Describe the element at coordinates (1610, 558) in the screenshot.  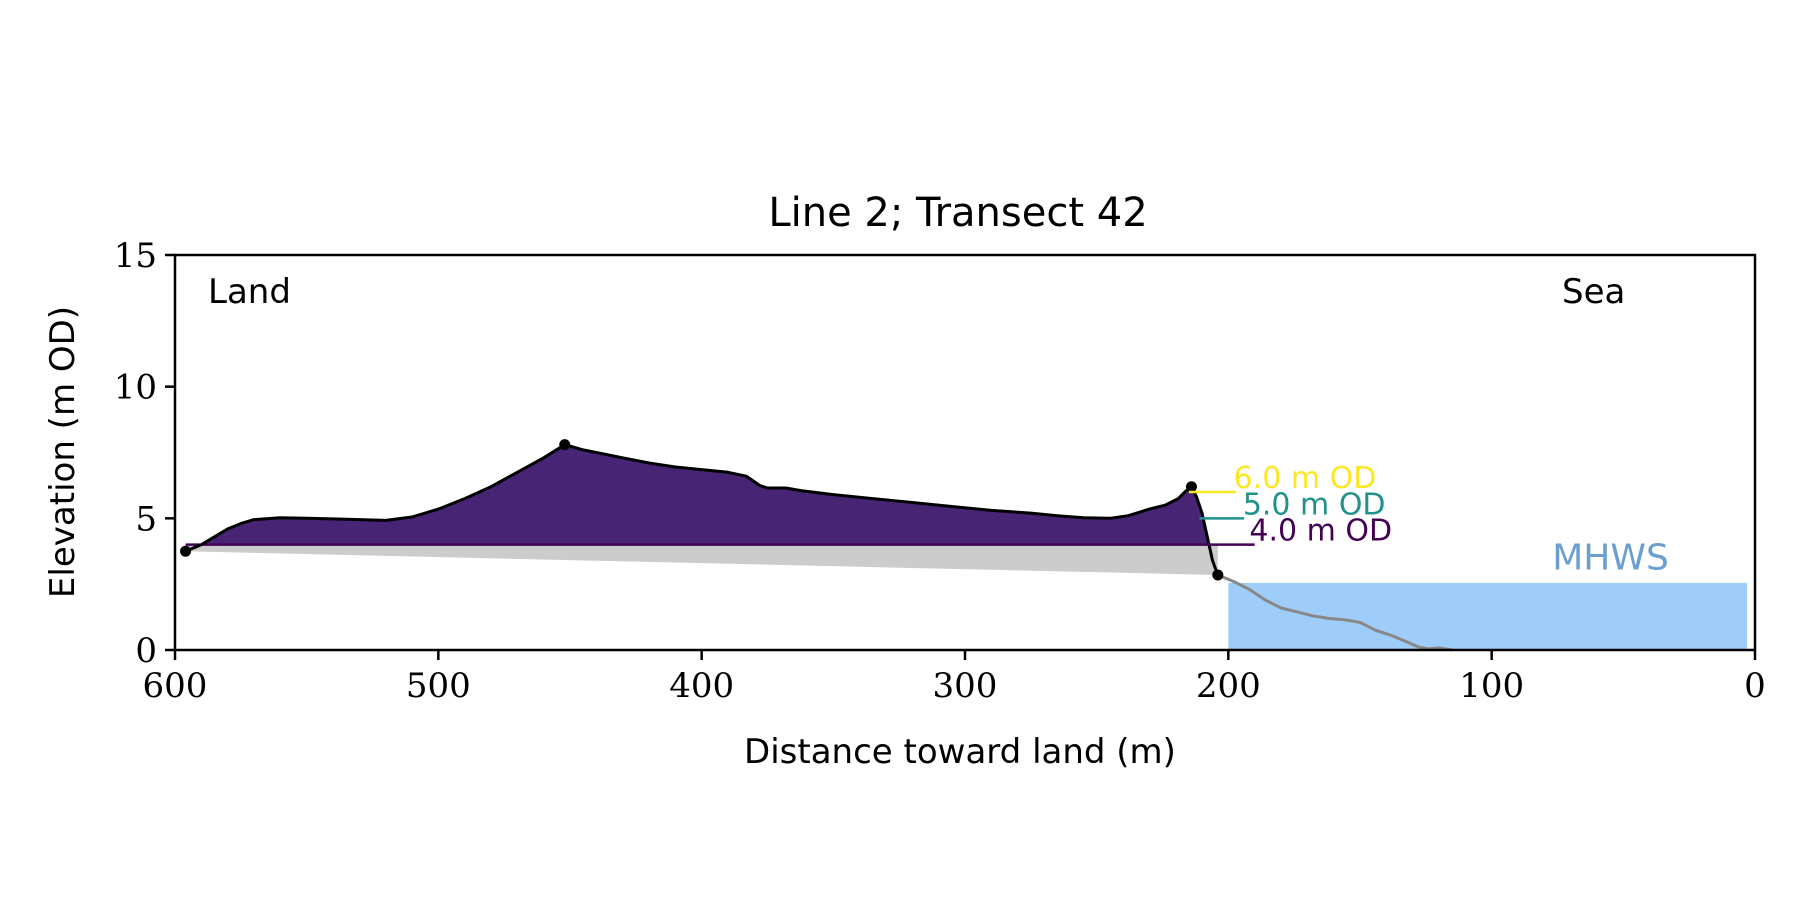
I see `mhws-label: MHWS` at that location.